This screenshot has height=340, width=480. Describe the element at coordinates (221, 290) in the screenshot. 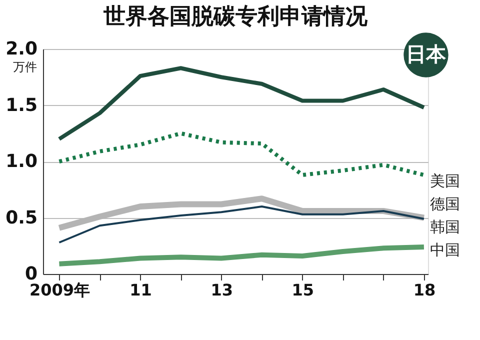

I see `x-tick-label: 13` at that location.